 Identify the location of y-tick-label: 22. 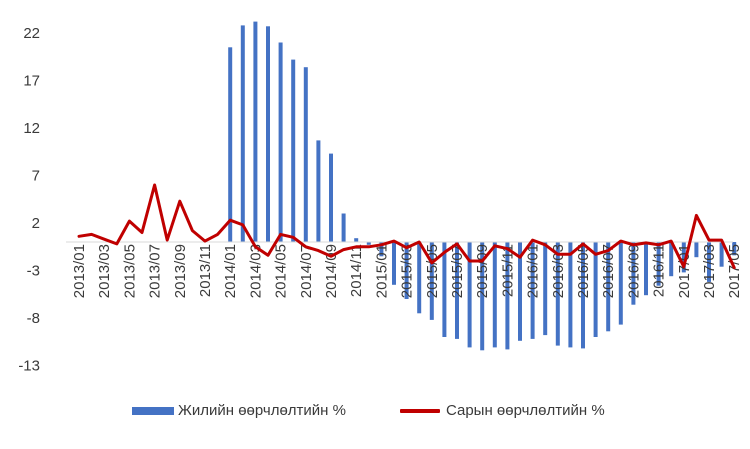
(31, 33).